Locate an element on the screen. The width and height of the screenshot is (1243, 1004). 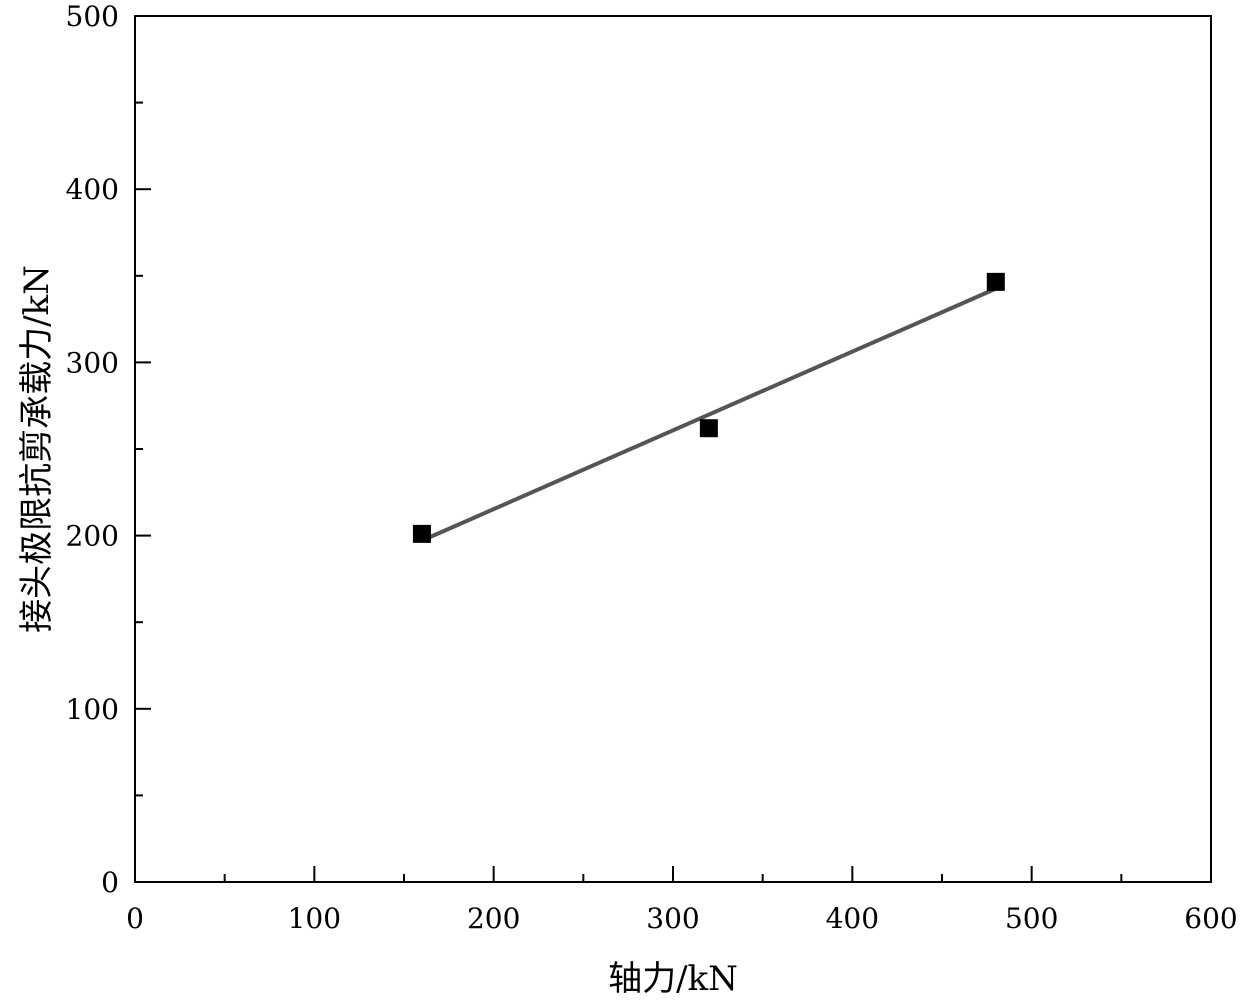
y-tick-label: 0 is located at coordinates (110, 882).